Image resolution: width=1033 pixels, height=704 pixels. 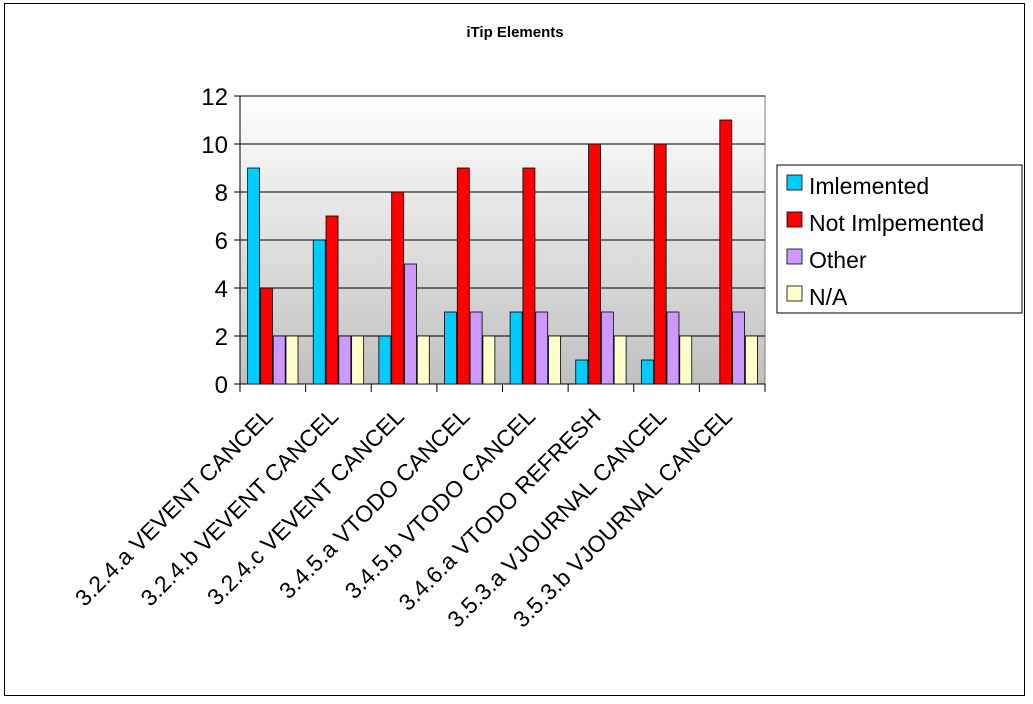 What do you see at coordinates (221, 337) in the screenshot?
I see `y-tick-label: 2` at bounding box center [221, 337].